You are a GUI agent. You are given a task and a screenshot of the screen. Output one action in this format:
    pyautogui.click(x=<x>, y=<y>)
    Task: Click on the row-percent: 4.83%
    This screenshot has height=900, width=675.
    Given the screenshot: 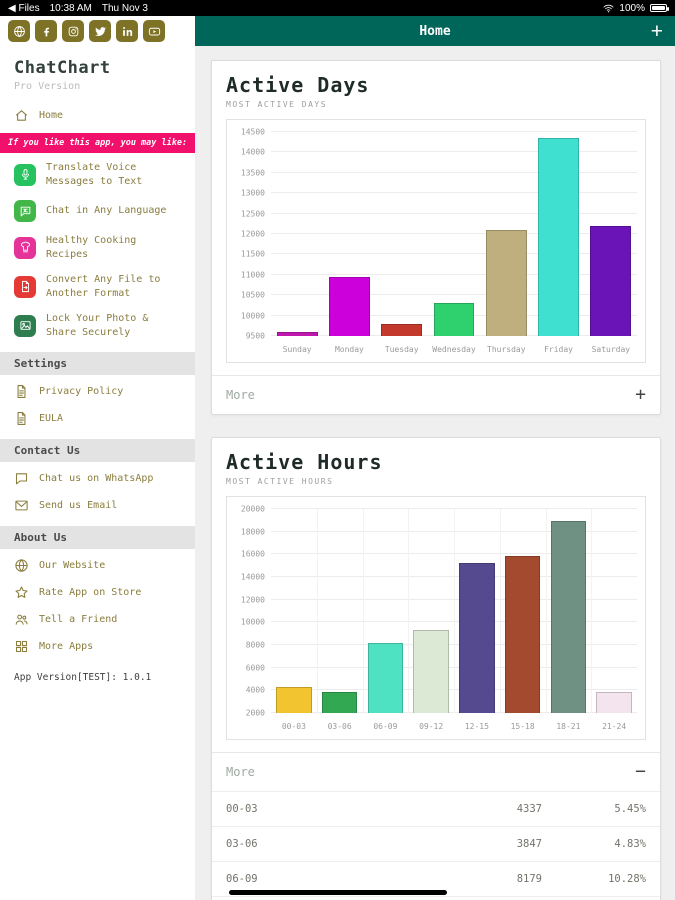 What is the action you would take?
    pyautogui.click(x=630, y=844)
    